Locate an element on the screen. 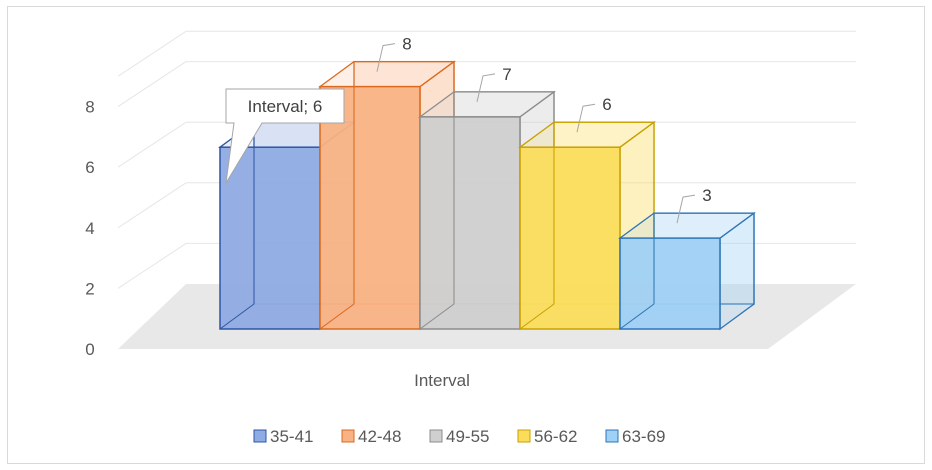  callout-bubble is located at coordinates (285, 136).